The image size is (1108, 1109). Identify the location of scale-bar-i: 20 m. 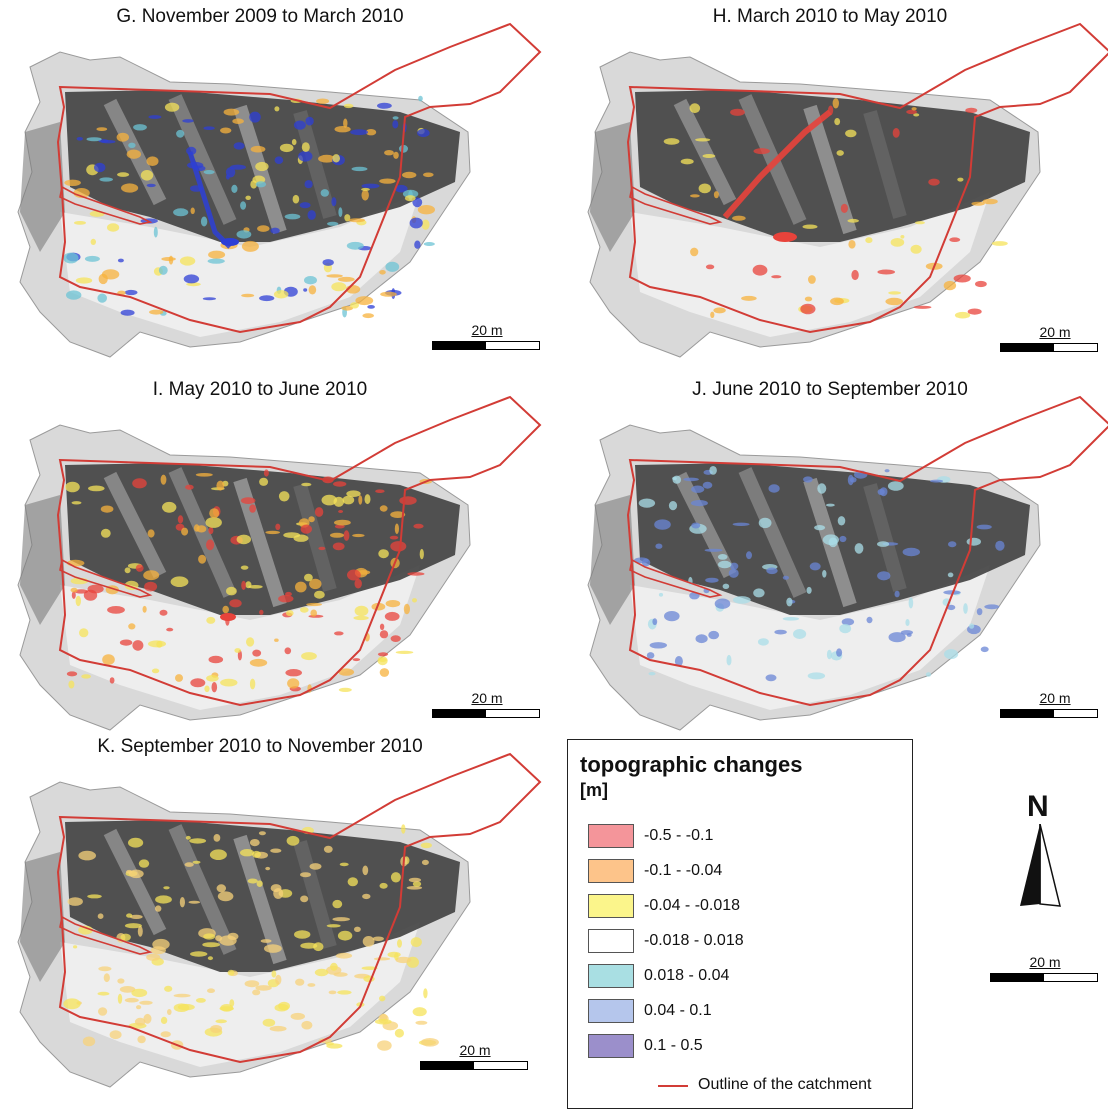
(487, 705).